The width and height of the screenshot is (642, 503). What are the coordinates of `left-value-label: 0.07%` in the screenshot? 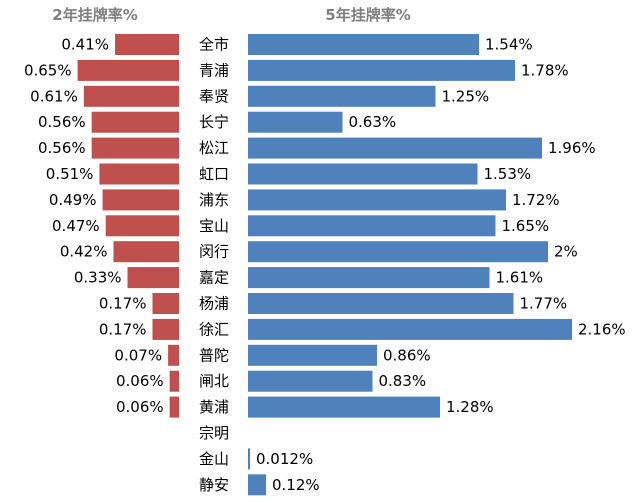 It's located at (138, 355).